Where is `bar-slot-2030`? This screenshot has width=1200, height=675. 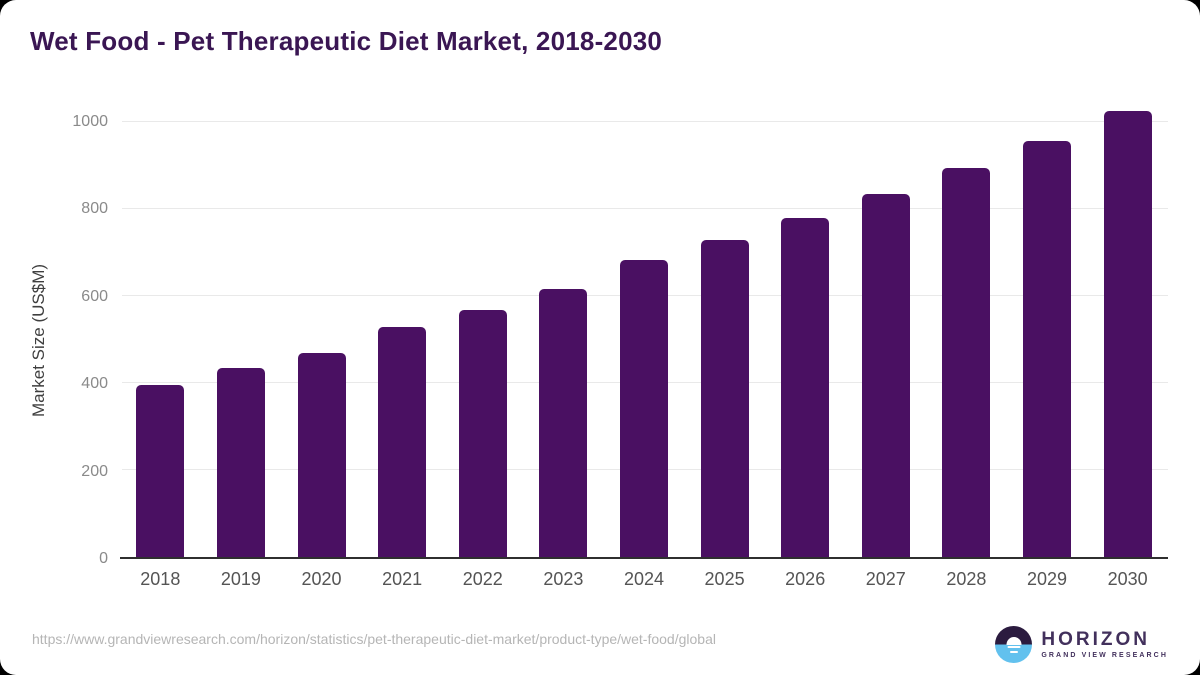 bar-slot-2030 is located at coordinates (1127, 334).